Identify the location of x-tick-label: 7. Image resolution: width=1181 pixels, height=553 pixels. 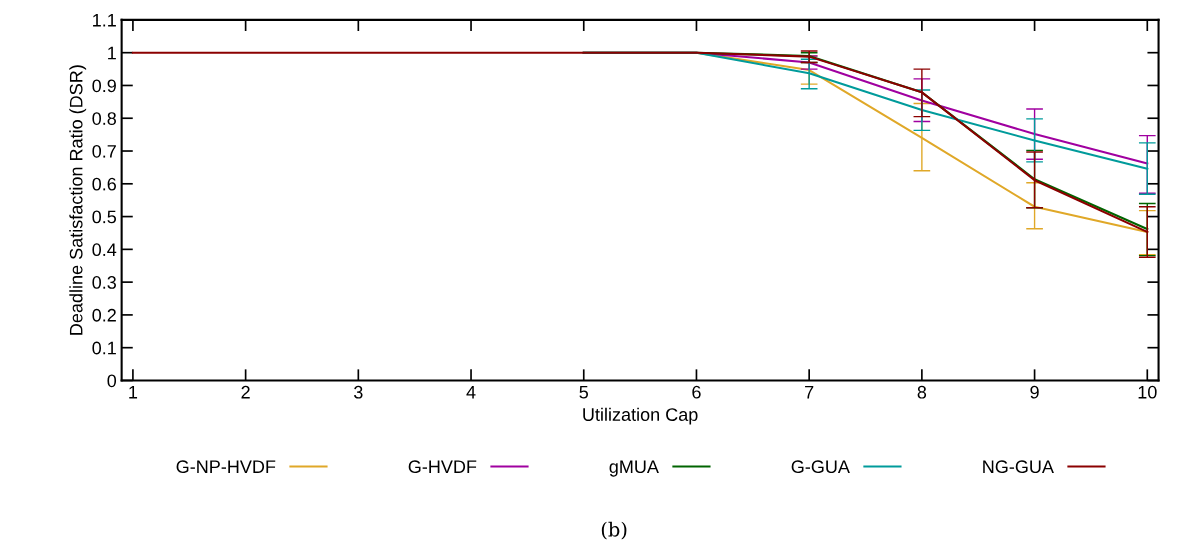
(809, 392).